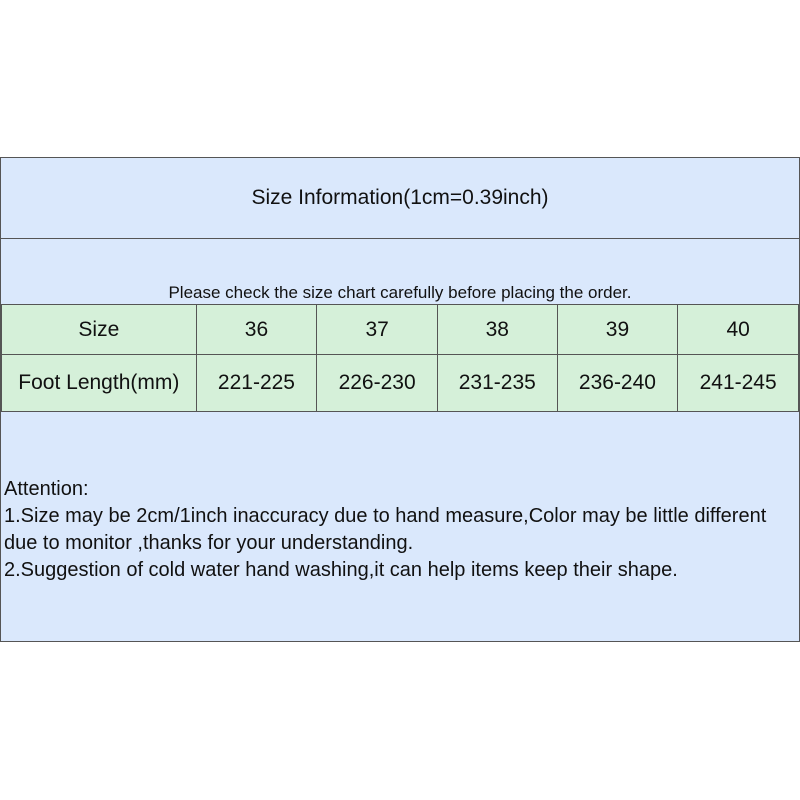 The height and width of the screenshot is (800, 800). Describe the element at coordinates (400, 198) in the screenshot. I see `chart-title: Size Information(1cm=0.39inch)` at that location.